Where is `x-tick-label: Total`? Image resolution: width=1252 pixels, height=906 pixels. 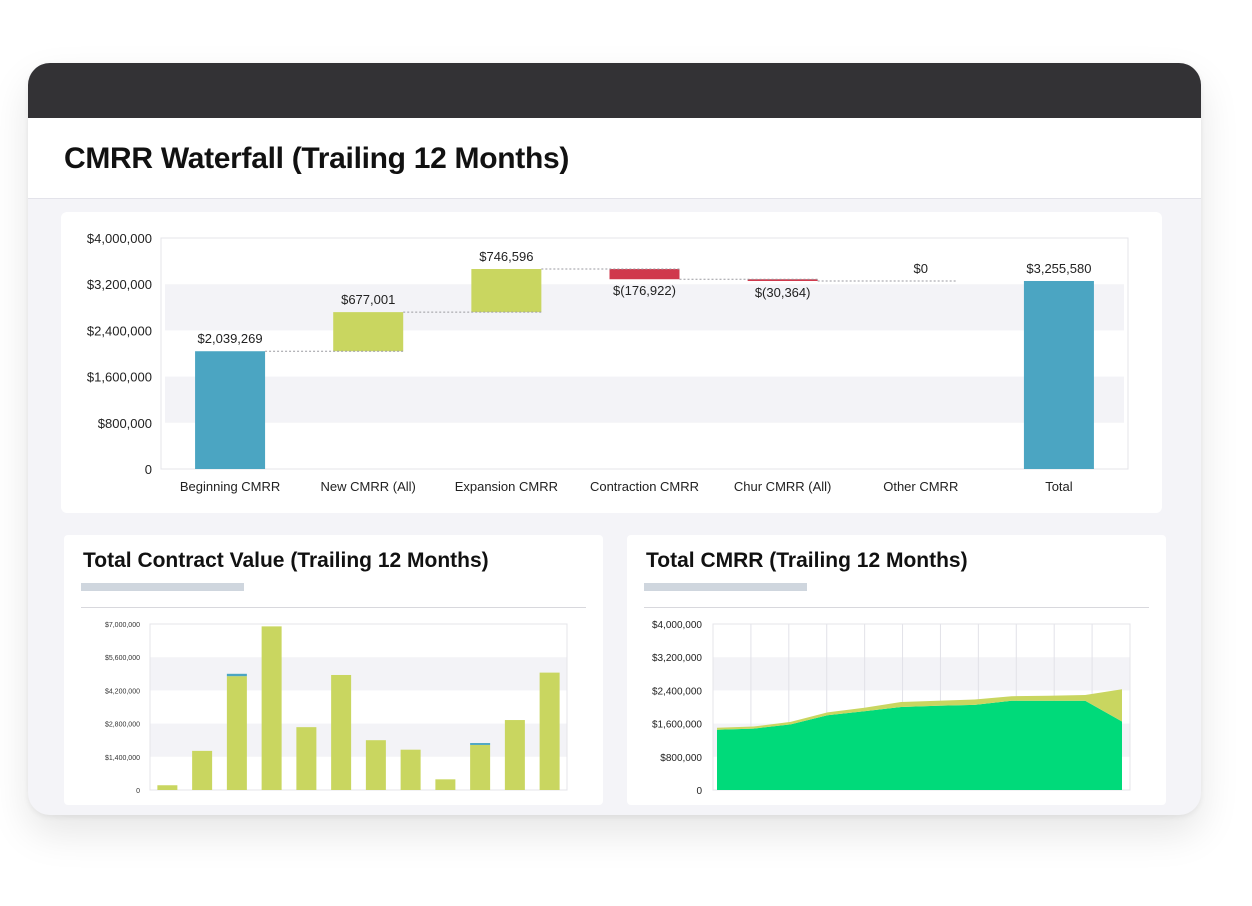 x-tick-label: Total is located at coordinates (1059, 486).